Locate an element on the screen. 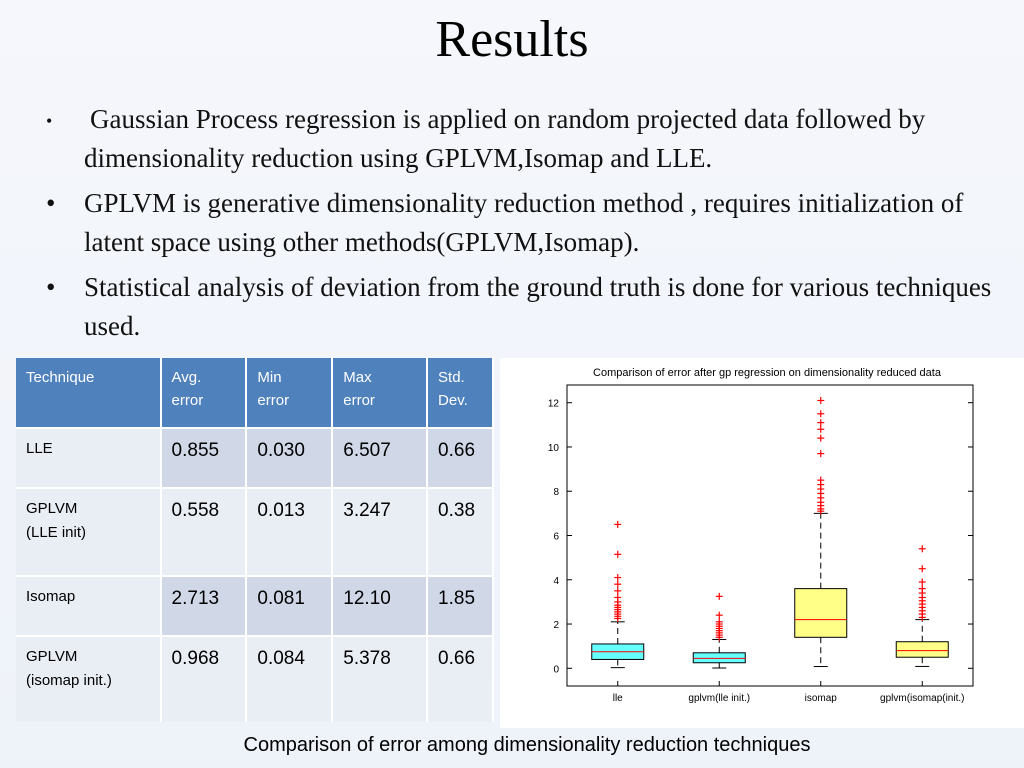  y-tick-label: 10 is located at coordinates (554, 448).